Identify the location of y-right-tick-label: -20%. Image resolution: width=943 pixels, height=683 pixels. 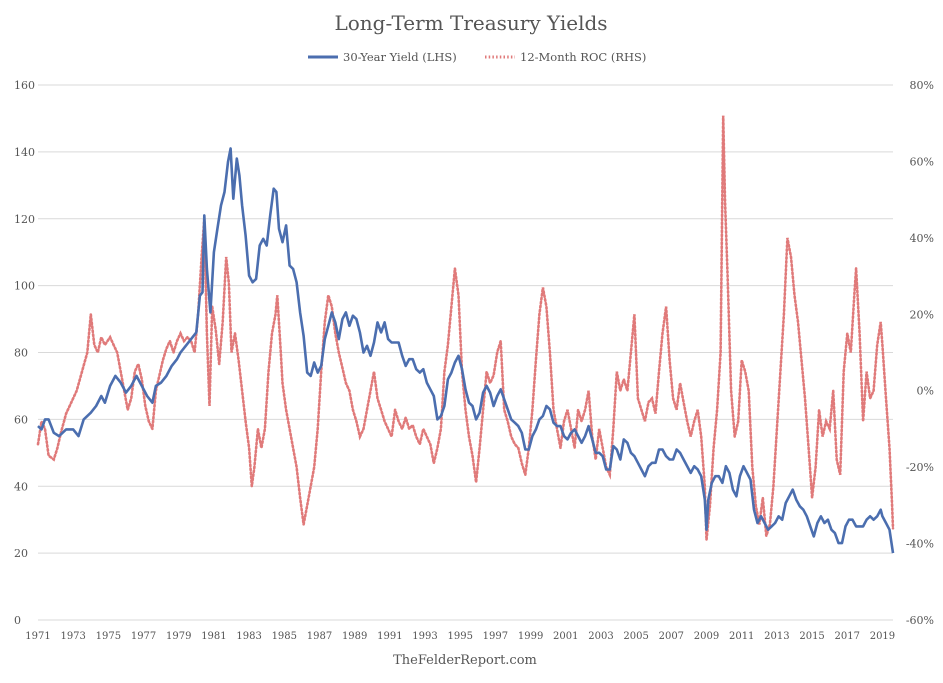
(920, 467).